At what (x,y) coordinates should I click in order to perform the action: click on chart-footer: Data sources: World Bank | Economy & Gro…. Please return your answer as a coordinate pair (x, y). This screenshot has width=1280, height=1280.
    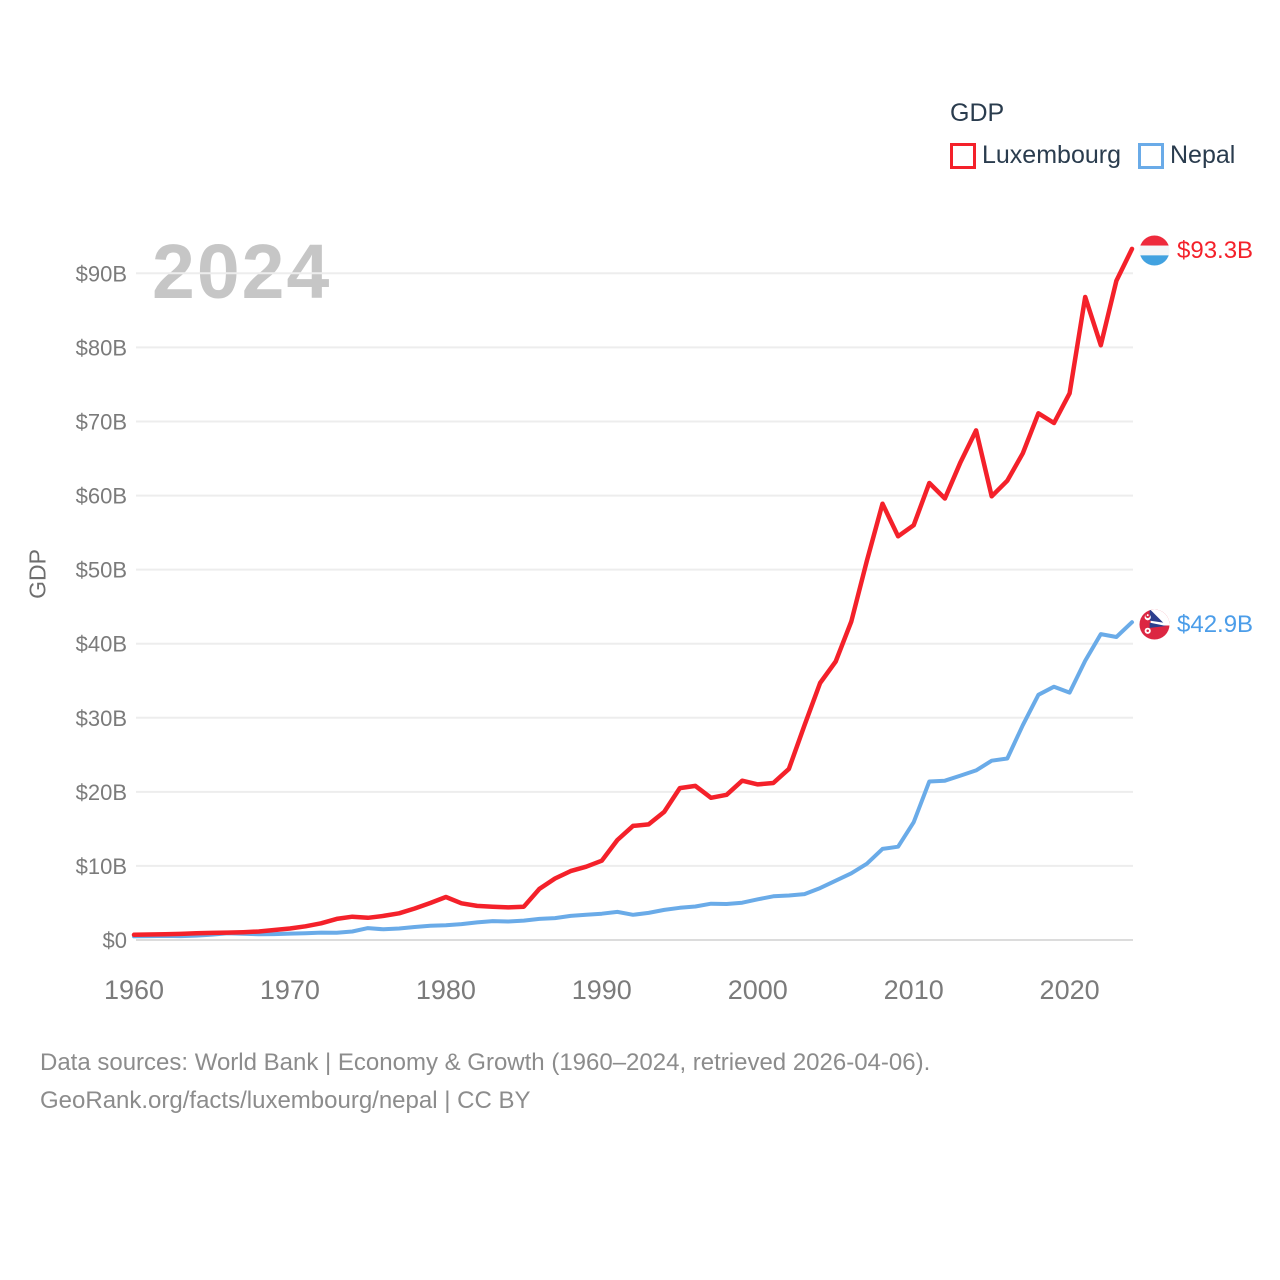
    Looking at the image, I should click on (485, 1082).